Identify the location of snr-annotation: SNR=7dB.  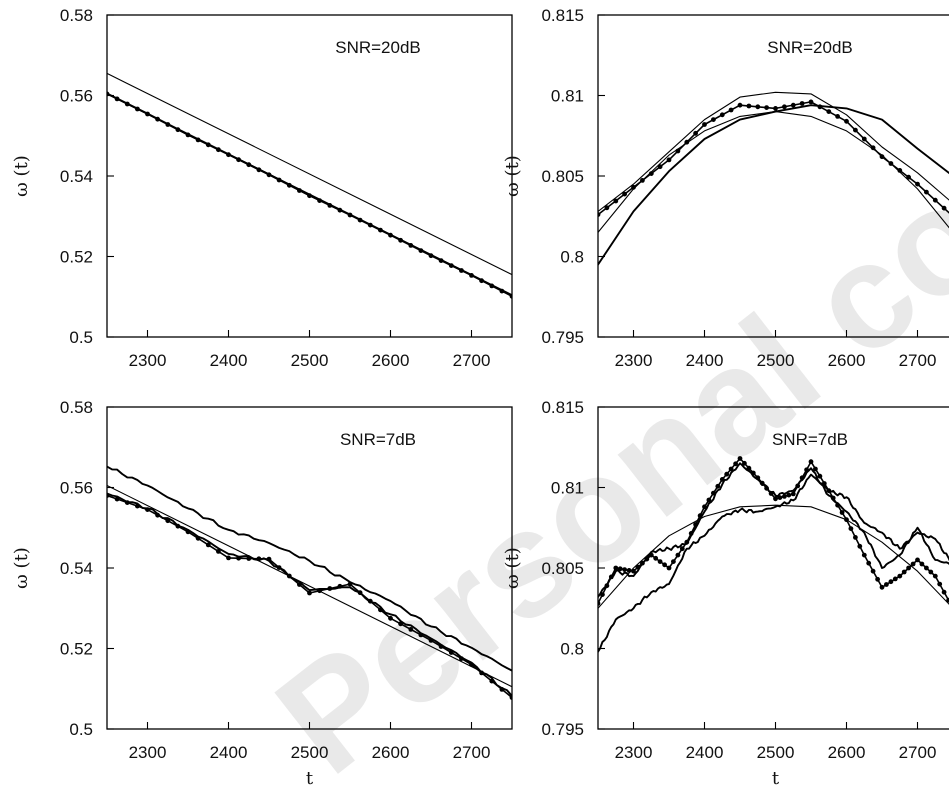
(810, 439).